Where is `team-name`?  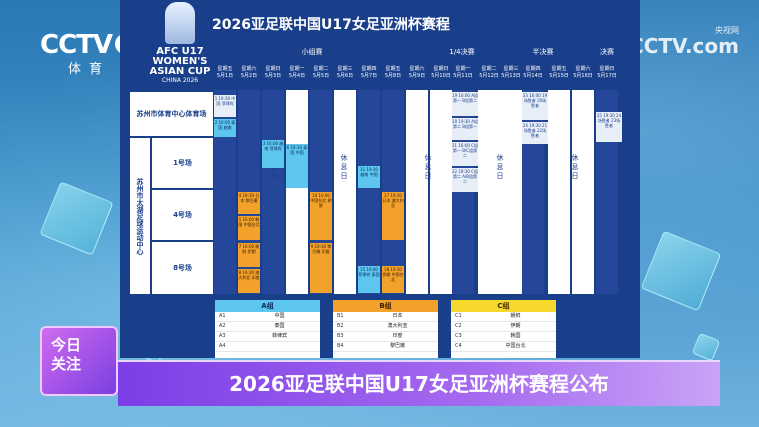 team-name is located at coordinates (279, 346).